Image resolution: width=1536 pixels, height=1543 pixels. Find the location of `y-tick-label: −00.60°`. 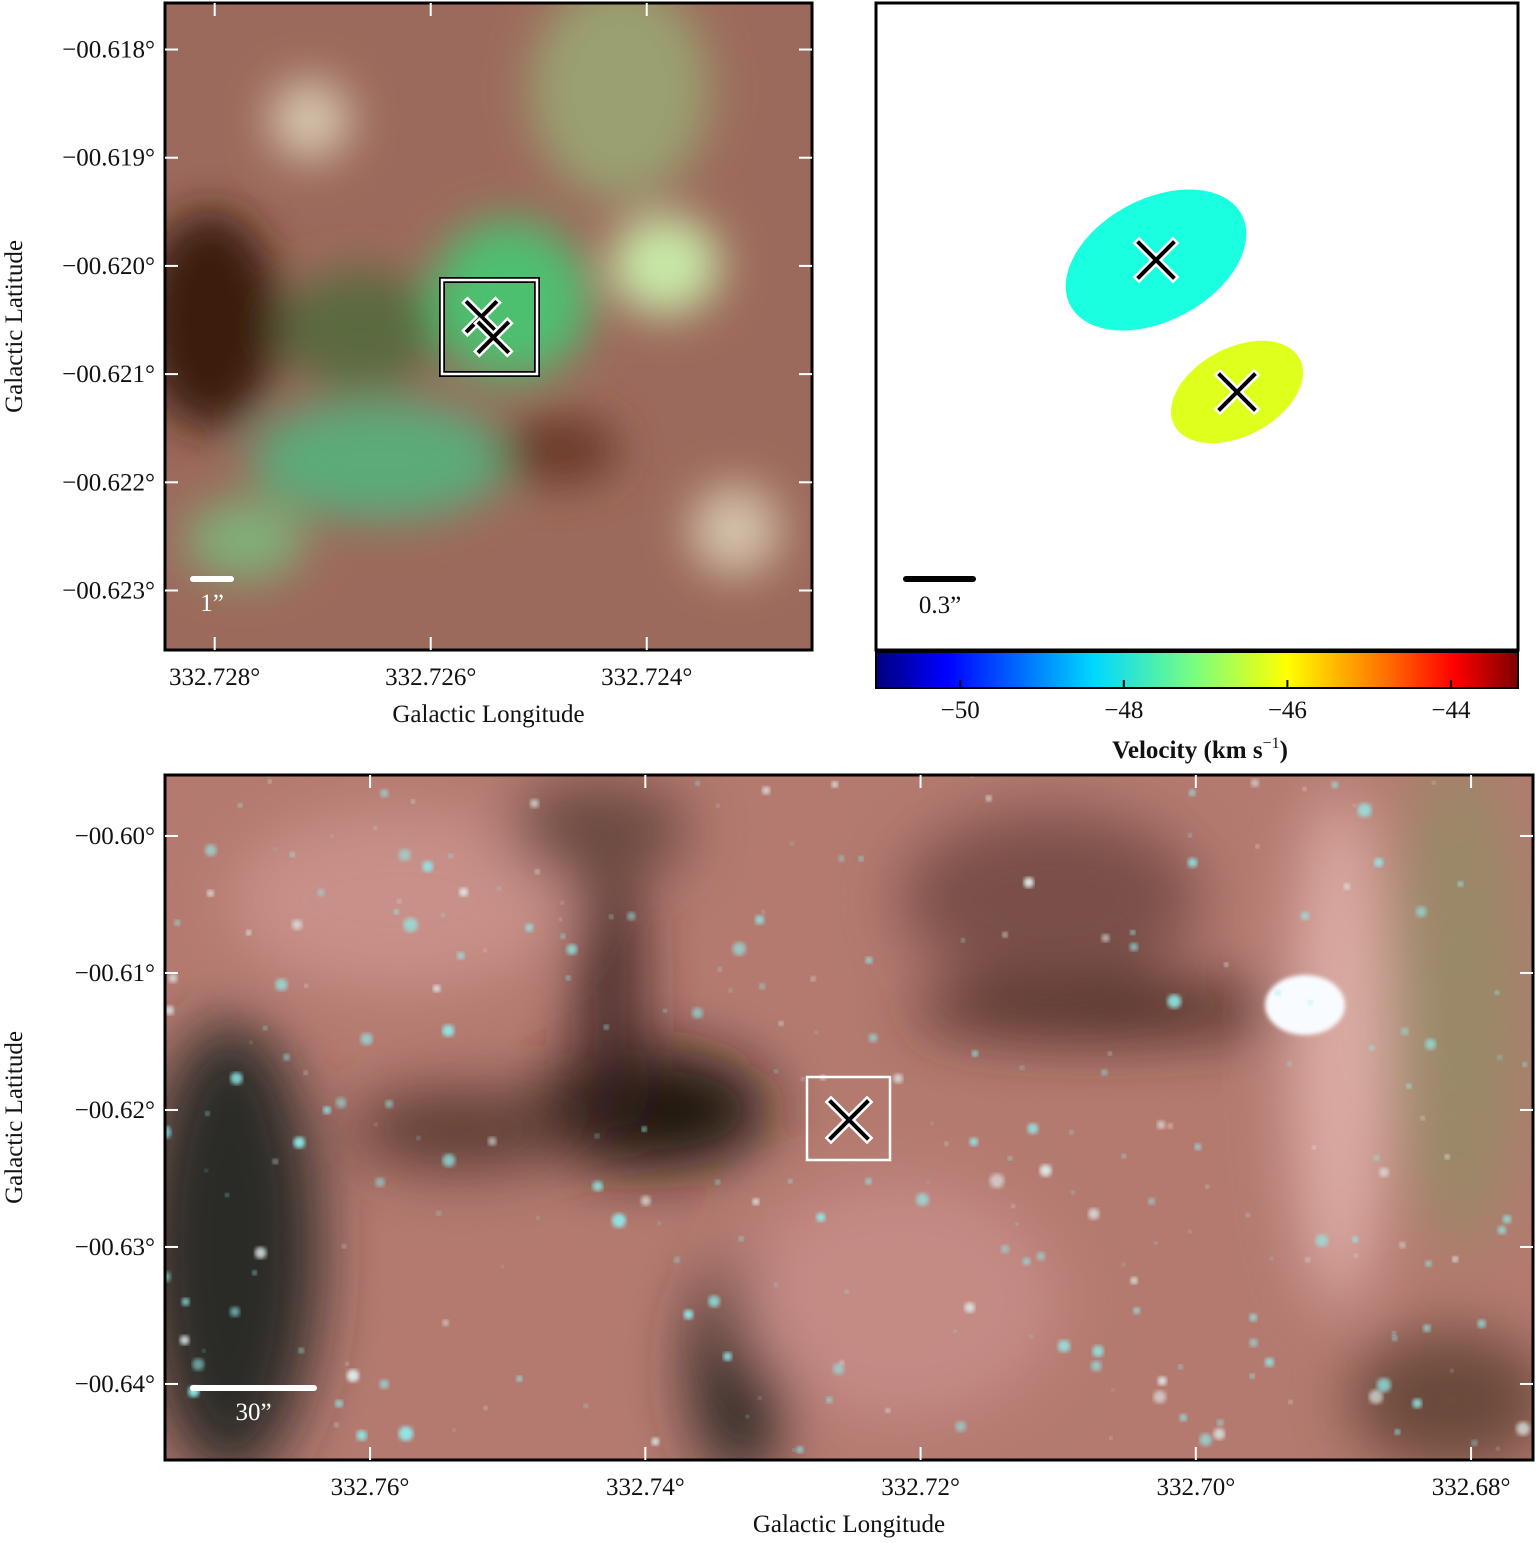

y-tick-label: −00.60° is located at coordinates (115, 836).